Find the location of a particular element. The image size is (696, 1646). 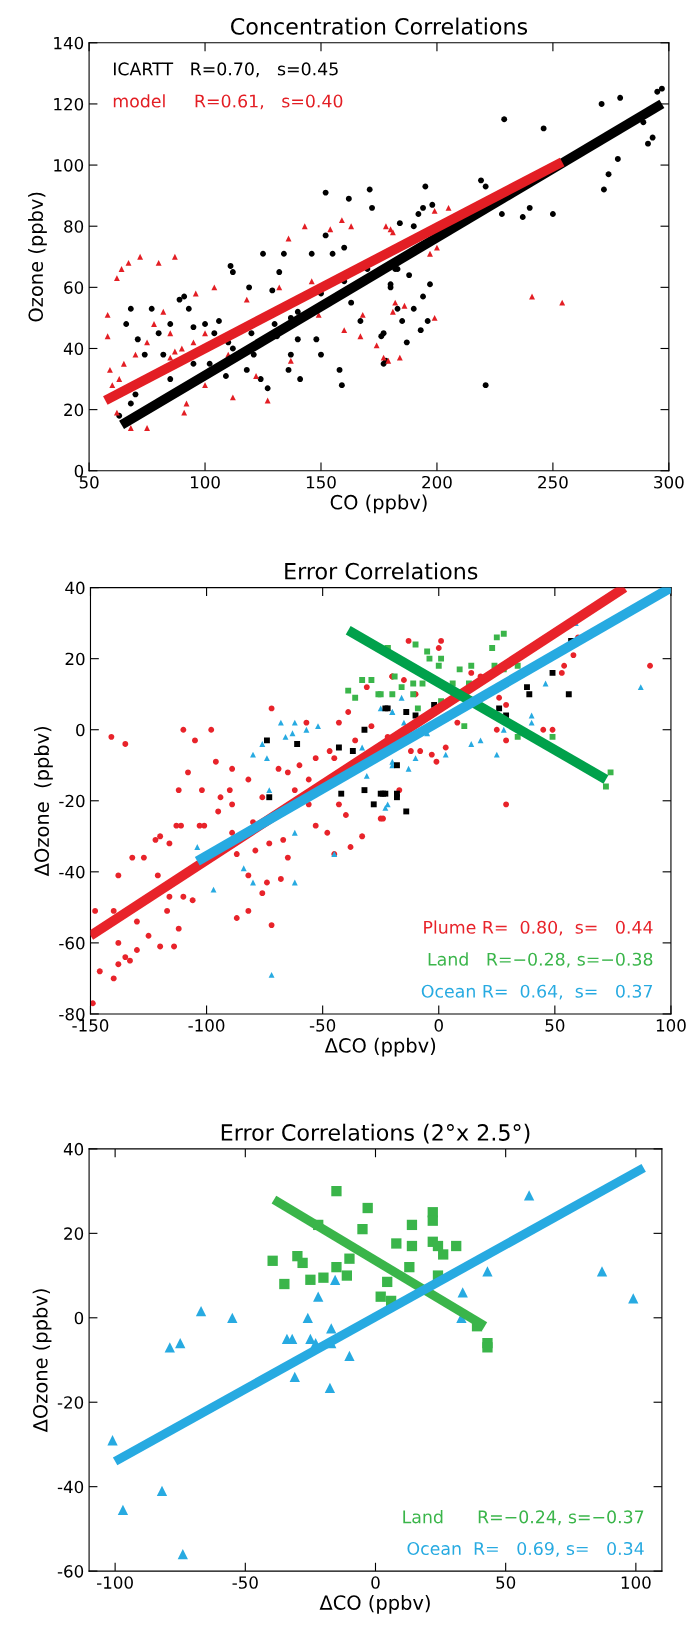

x-axis-title: CO (ppbv) is located at coordinates (378, 504).